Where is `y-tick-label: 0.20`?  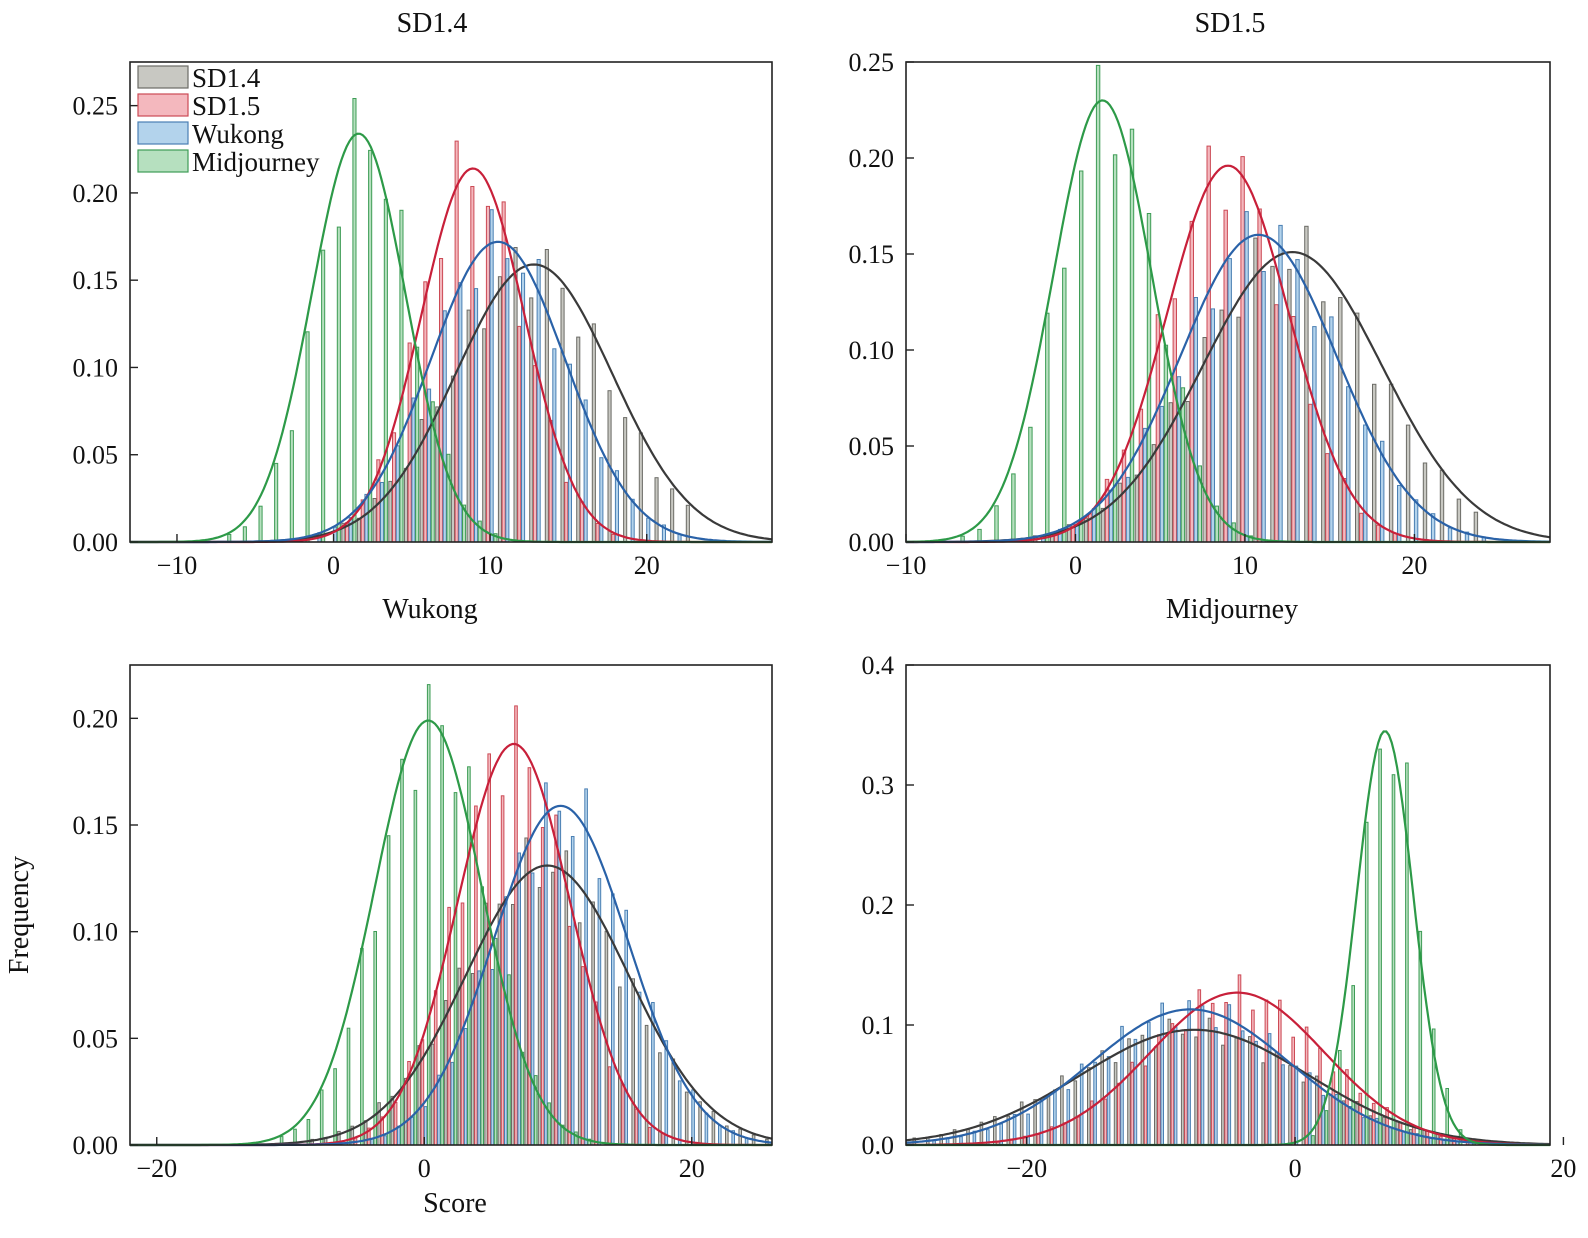 y-tick-label: 0.20 is located at coordinates (96, 193).